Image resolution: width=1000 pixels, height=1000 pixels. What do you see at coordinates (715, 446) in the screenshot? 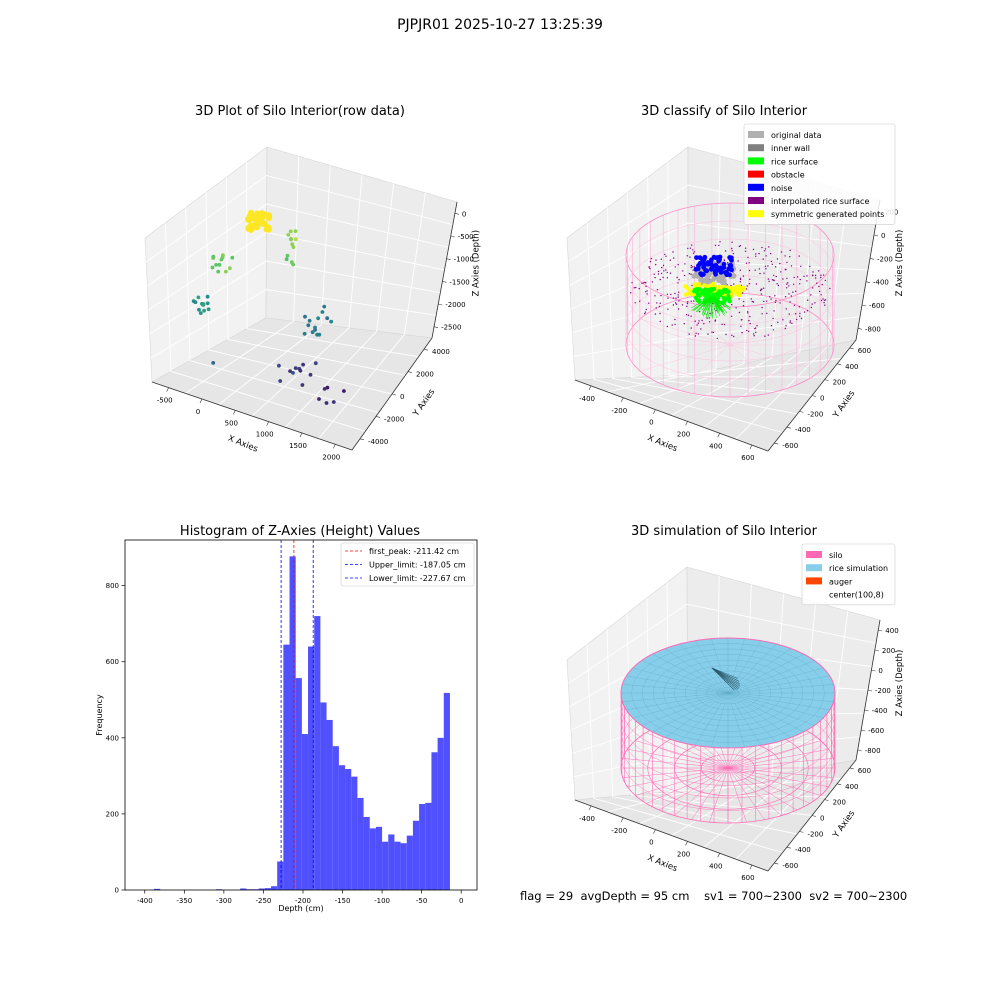
I see `panel2-x-tick-label: 400` at bounding box center [715, 446].